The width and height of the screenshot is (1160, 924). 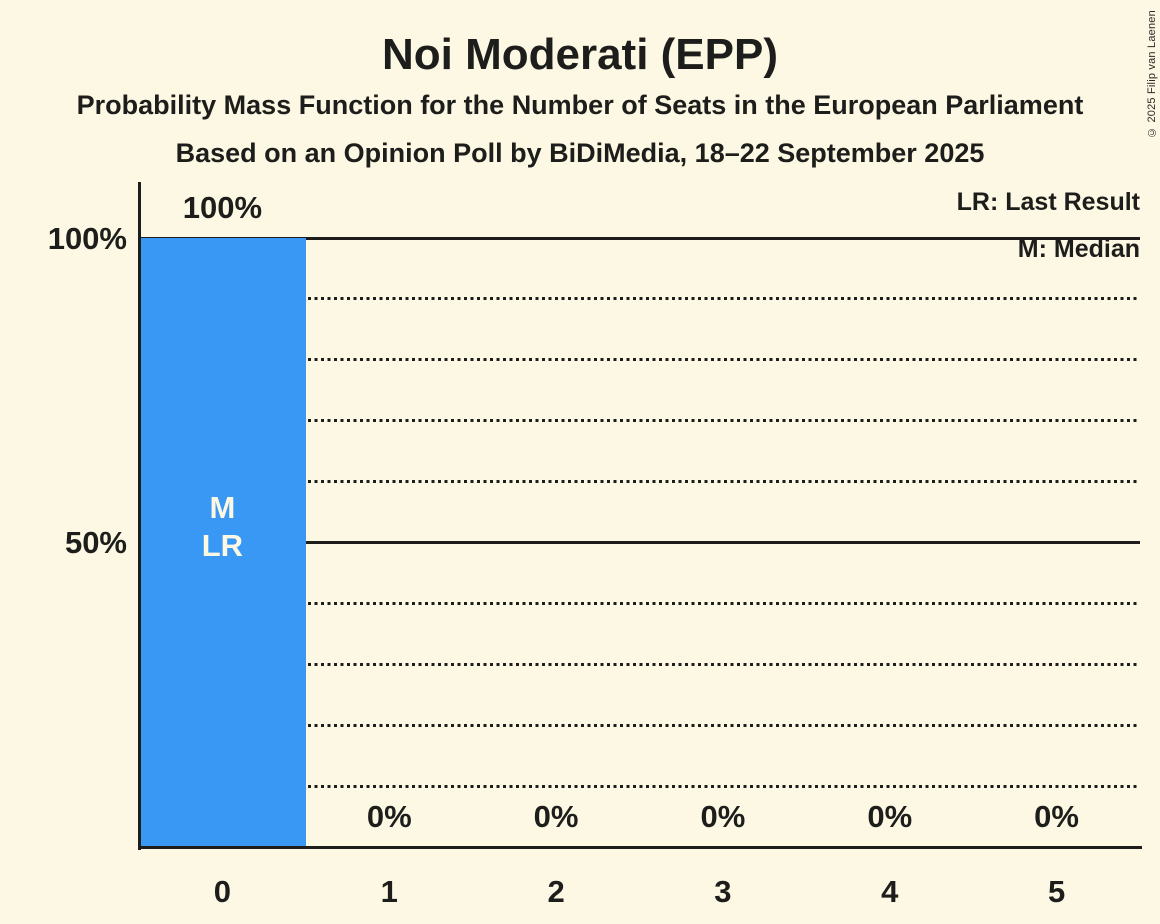 I want to click on gridline-20pct, so click(x=639, y=725).